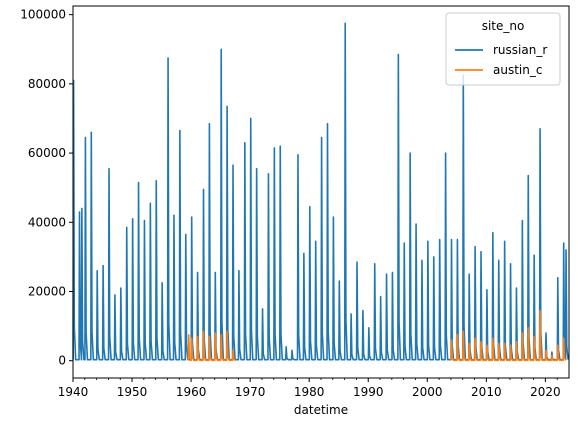  I want to click on x-tick-label: 2000, so click(427, 392).